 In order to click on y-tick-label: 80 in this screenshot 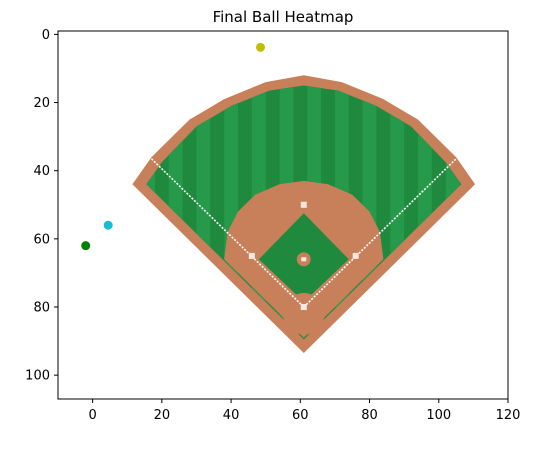, I will do `click(41, 308)`.